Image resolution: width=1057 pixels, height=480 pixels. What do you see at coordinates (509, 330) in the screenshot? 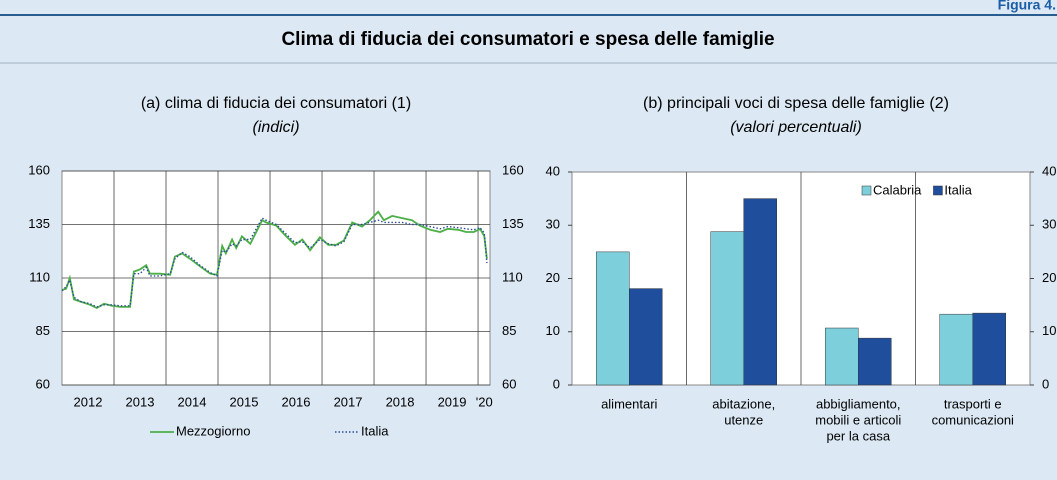
I see `y2-tick-label: 85` at bounding box center [509, 330].